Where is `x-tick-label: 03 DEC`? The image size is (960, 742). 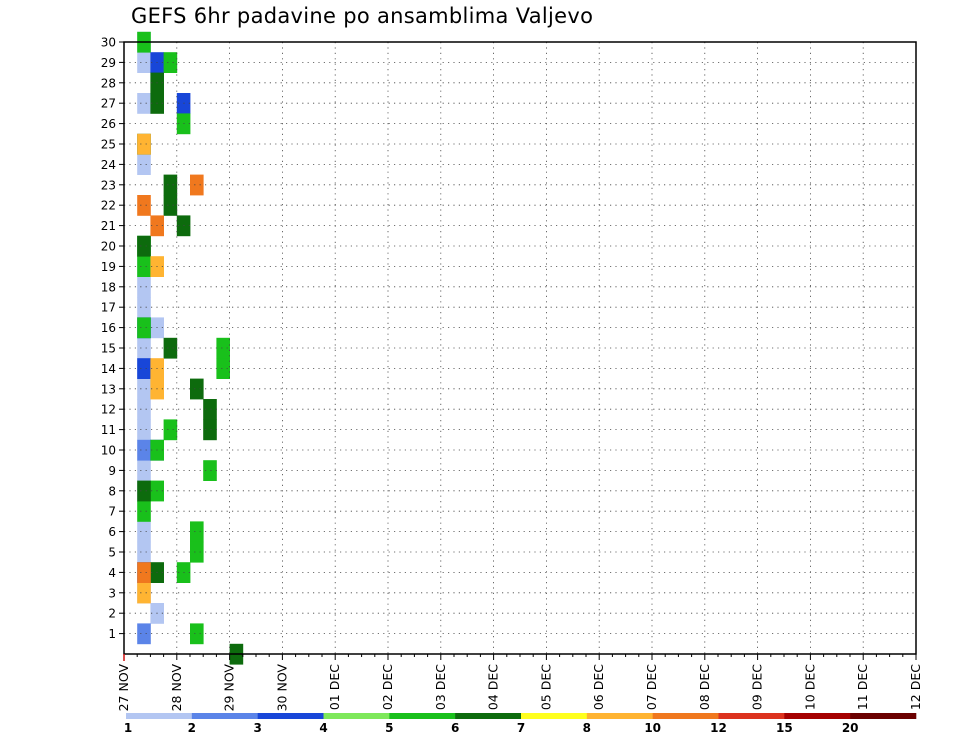
x-tick-label: 03 DEC is located at coordinates (440, 687).